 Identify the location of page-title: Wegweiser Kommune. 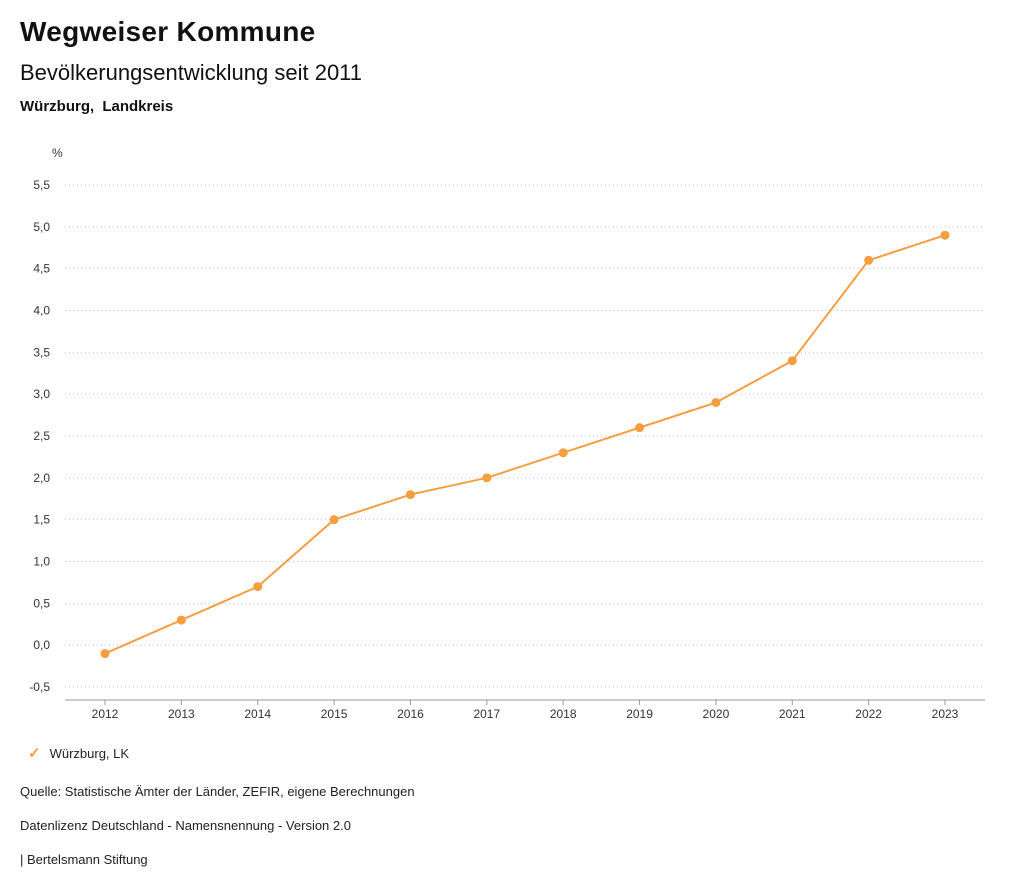
(168, 31).